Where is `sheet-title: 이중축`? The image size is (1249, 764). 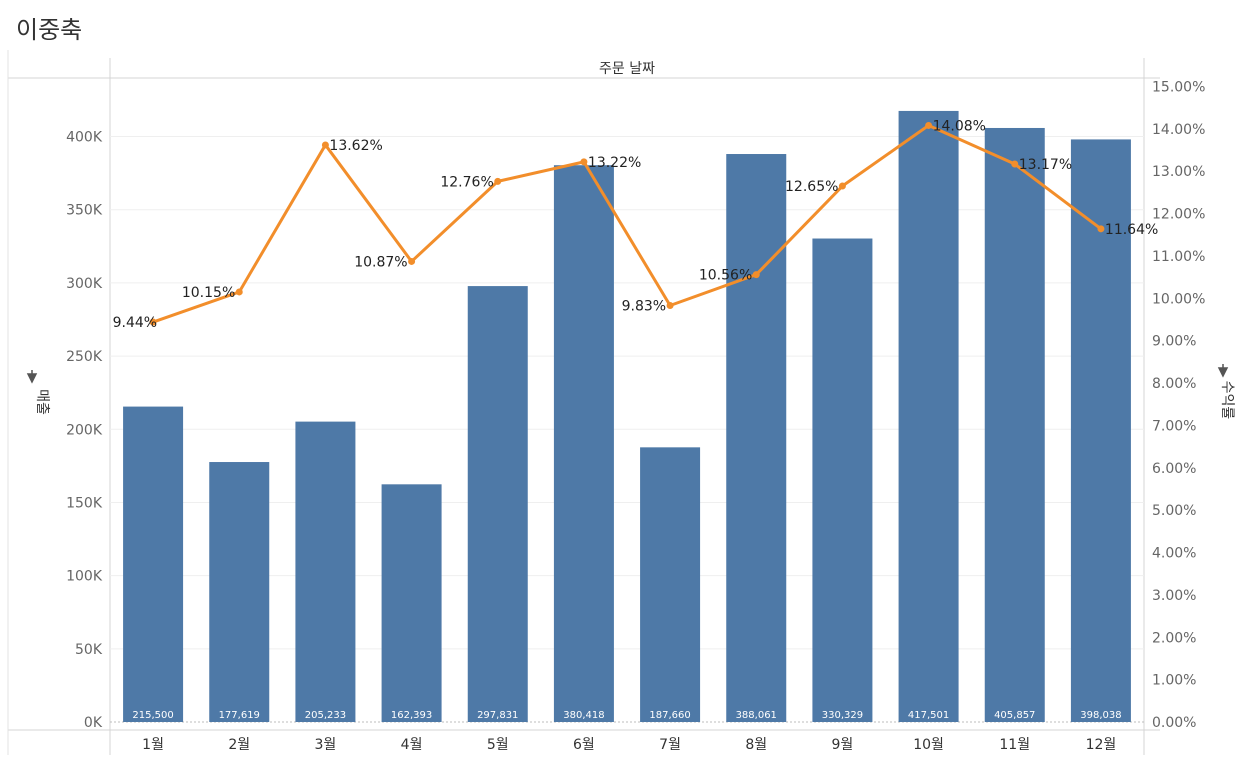 sheet-title: 이중축 is located at coordinates (49, 30).